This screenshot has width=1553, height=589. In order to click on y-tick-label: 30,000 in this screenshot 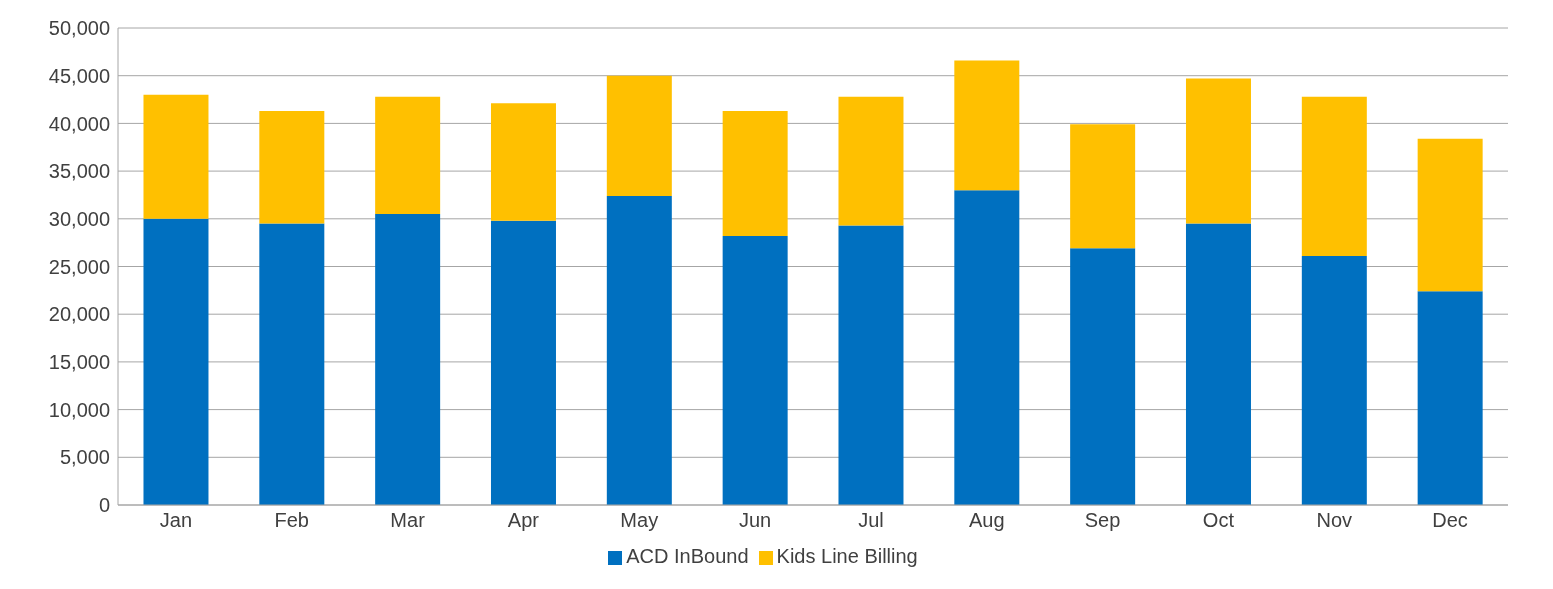, I will do `click(79, 218)`.